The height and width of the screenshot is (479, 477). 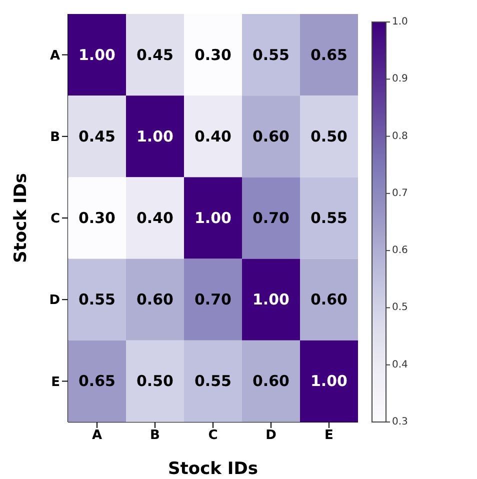 I want to click on color-bar-label: 0.6, so click(x=400, y=250).